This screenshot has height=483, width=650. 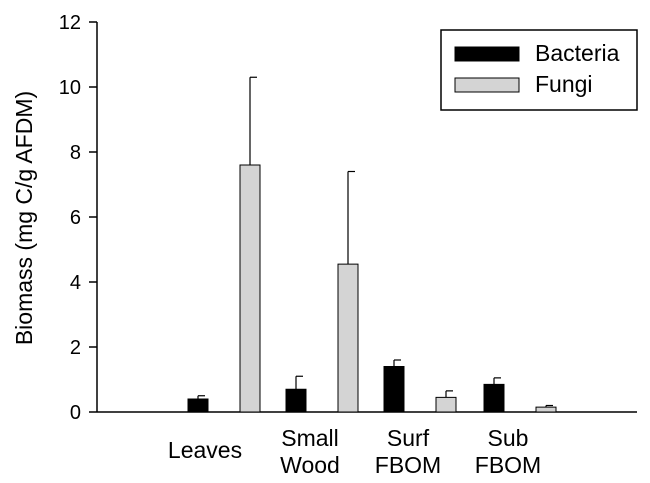 What do you see at coordinates (70, 88) in the screenshot?
I see `y-tick-label: 10` at bounding box center [70, 88].